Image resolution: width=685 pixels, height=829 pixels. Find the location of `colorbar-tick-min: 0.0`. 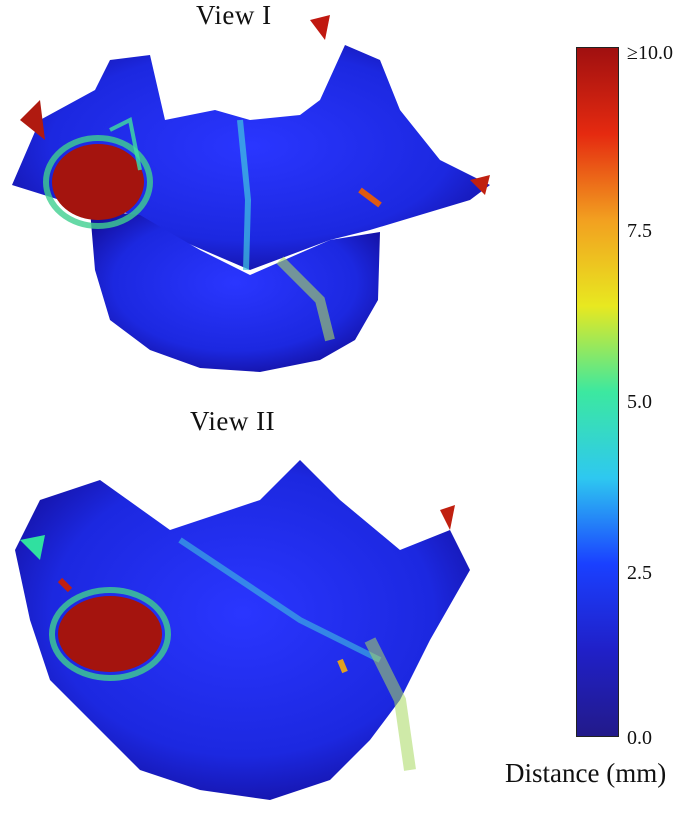

colorbar-tick-min: 0.0 is located at coordinates (639, 738).